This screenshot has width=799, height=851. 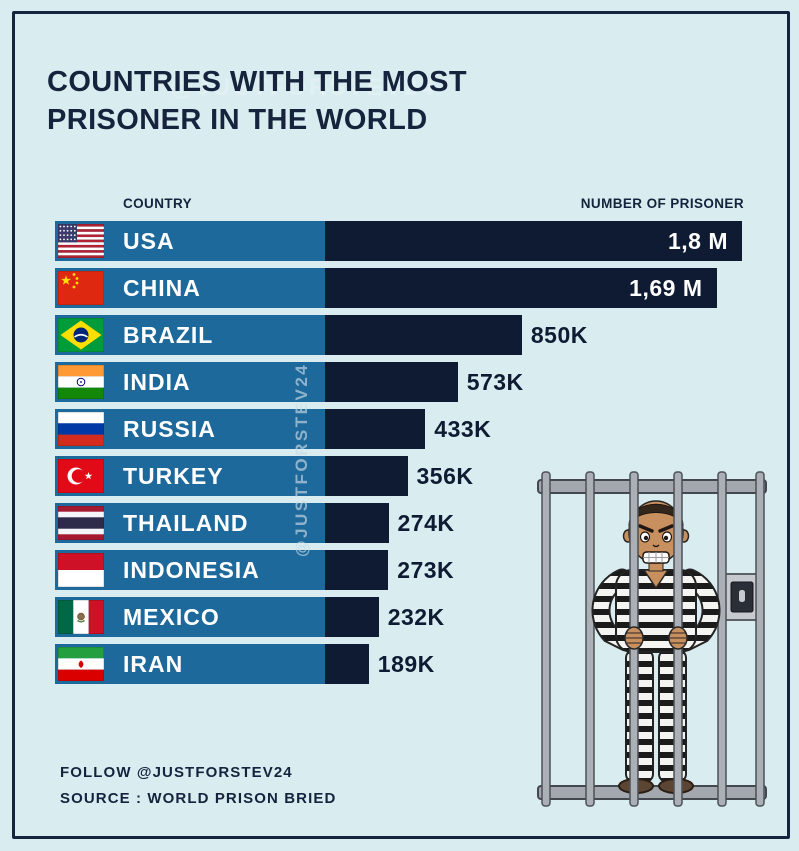 What do you see at coordinates (171, 616) in the screenshot?
I see `country-label: MEXICO` at bounding box center [171, 616].